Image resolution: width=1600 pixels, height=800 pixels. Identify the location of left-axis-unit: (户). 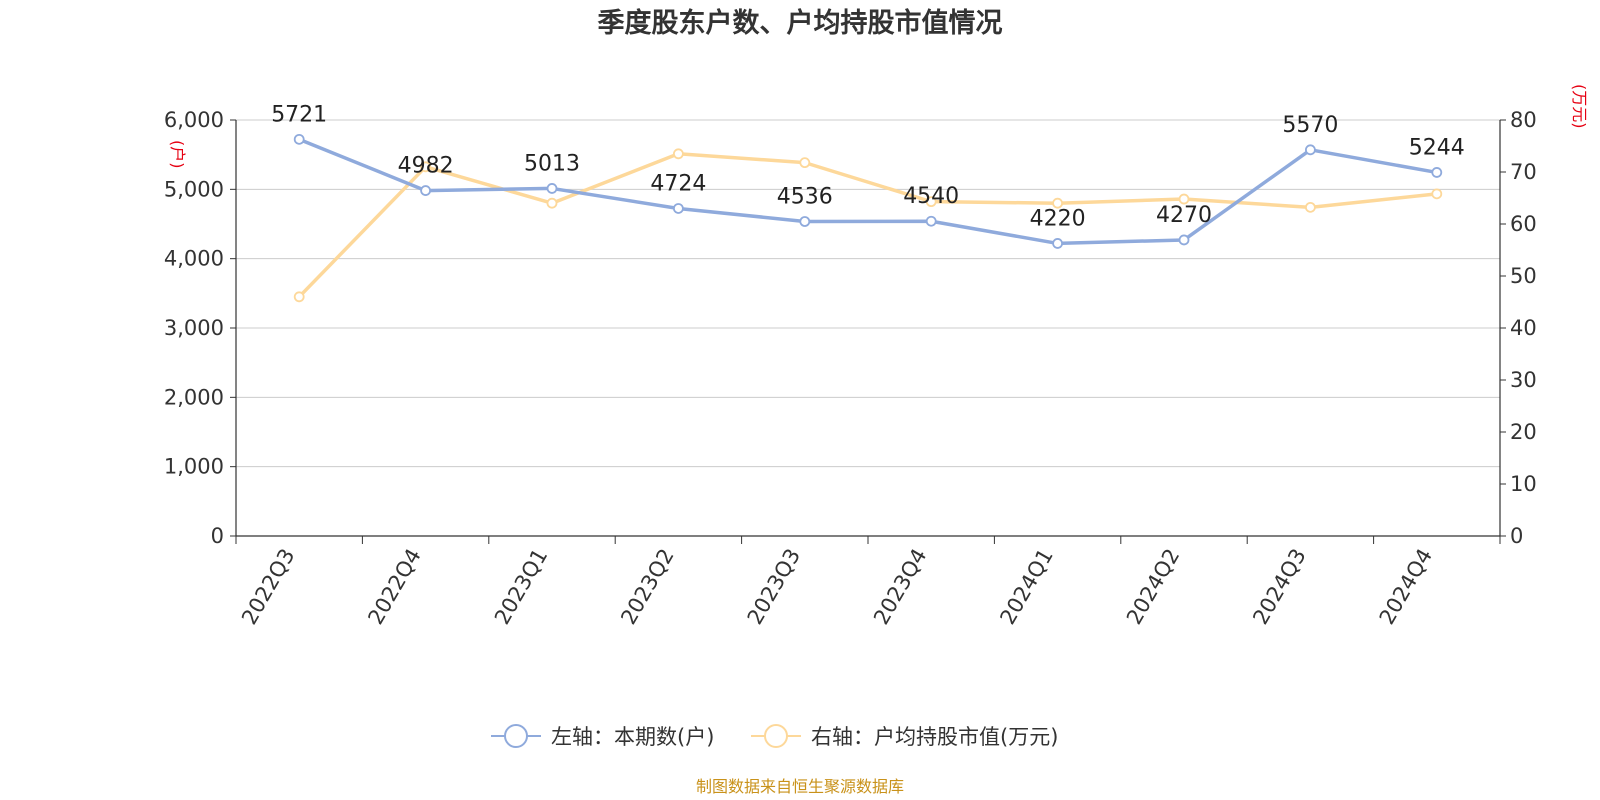
(177, 154).